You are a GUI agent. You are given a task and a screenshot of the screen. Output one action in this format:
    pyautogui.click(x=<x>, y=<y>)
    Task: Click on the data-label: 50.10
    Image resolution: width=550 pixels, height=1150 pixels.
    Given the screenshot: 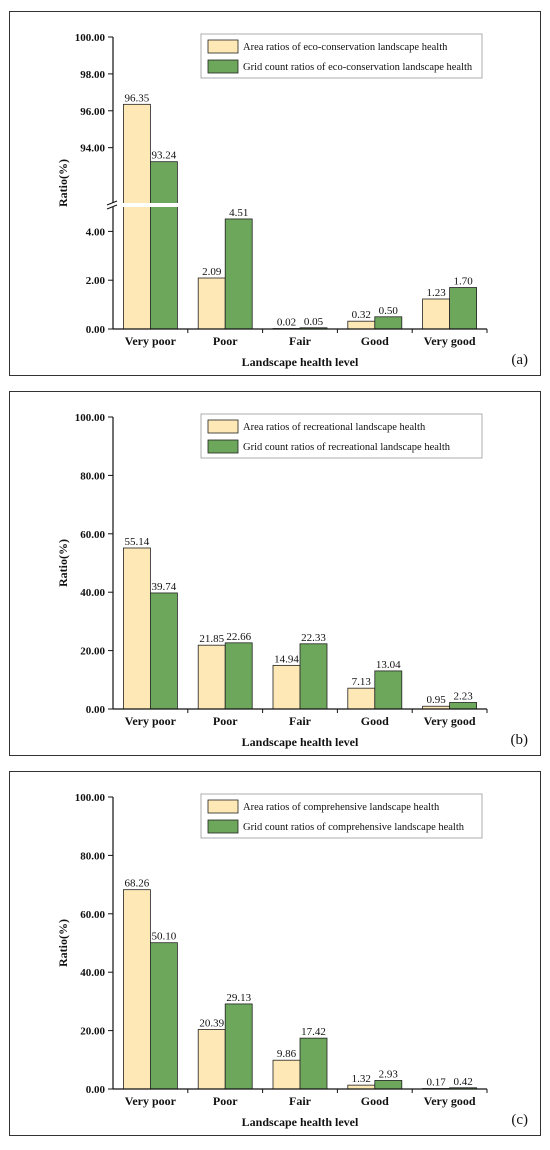 What is the action you would take?
    pyautogui.click(x=164, y=937)
    